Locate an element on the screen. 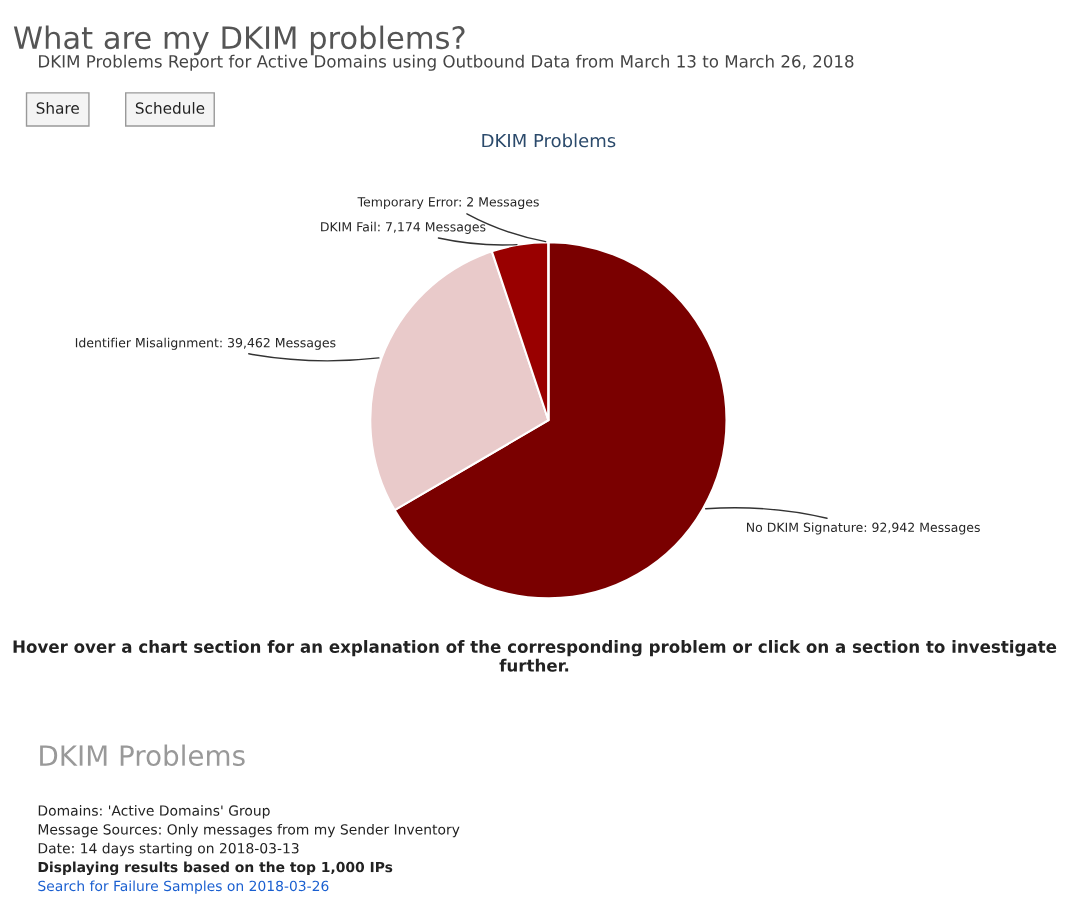 The width and height of the screenshot is (1069, 897). text: Message Sources: Only messages from my Sender Inventory is located at coordinates (249, 830).